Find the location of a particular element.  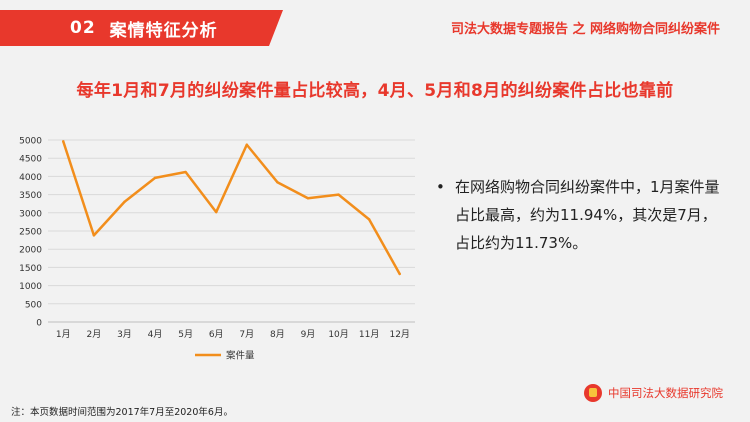

x-tick-label: 12月 is located at coordinates (399, 334).